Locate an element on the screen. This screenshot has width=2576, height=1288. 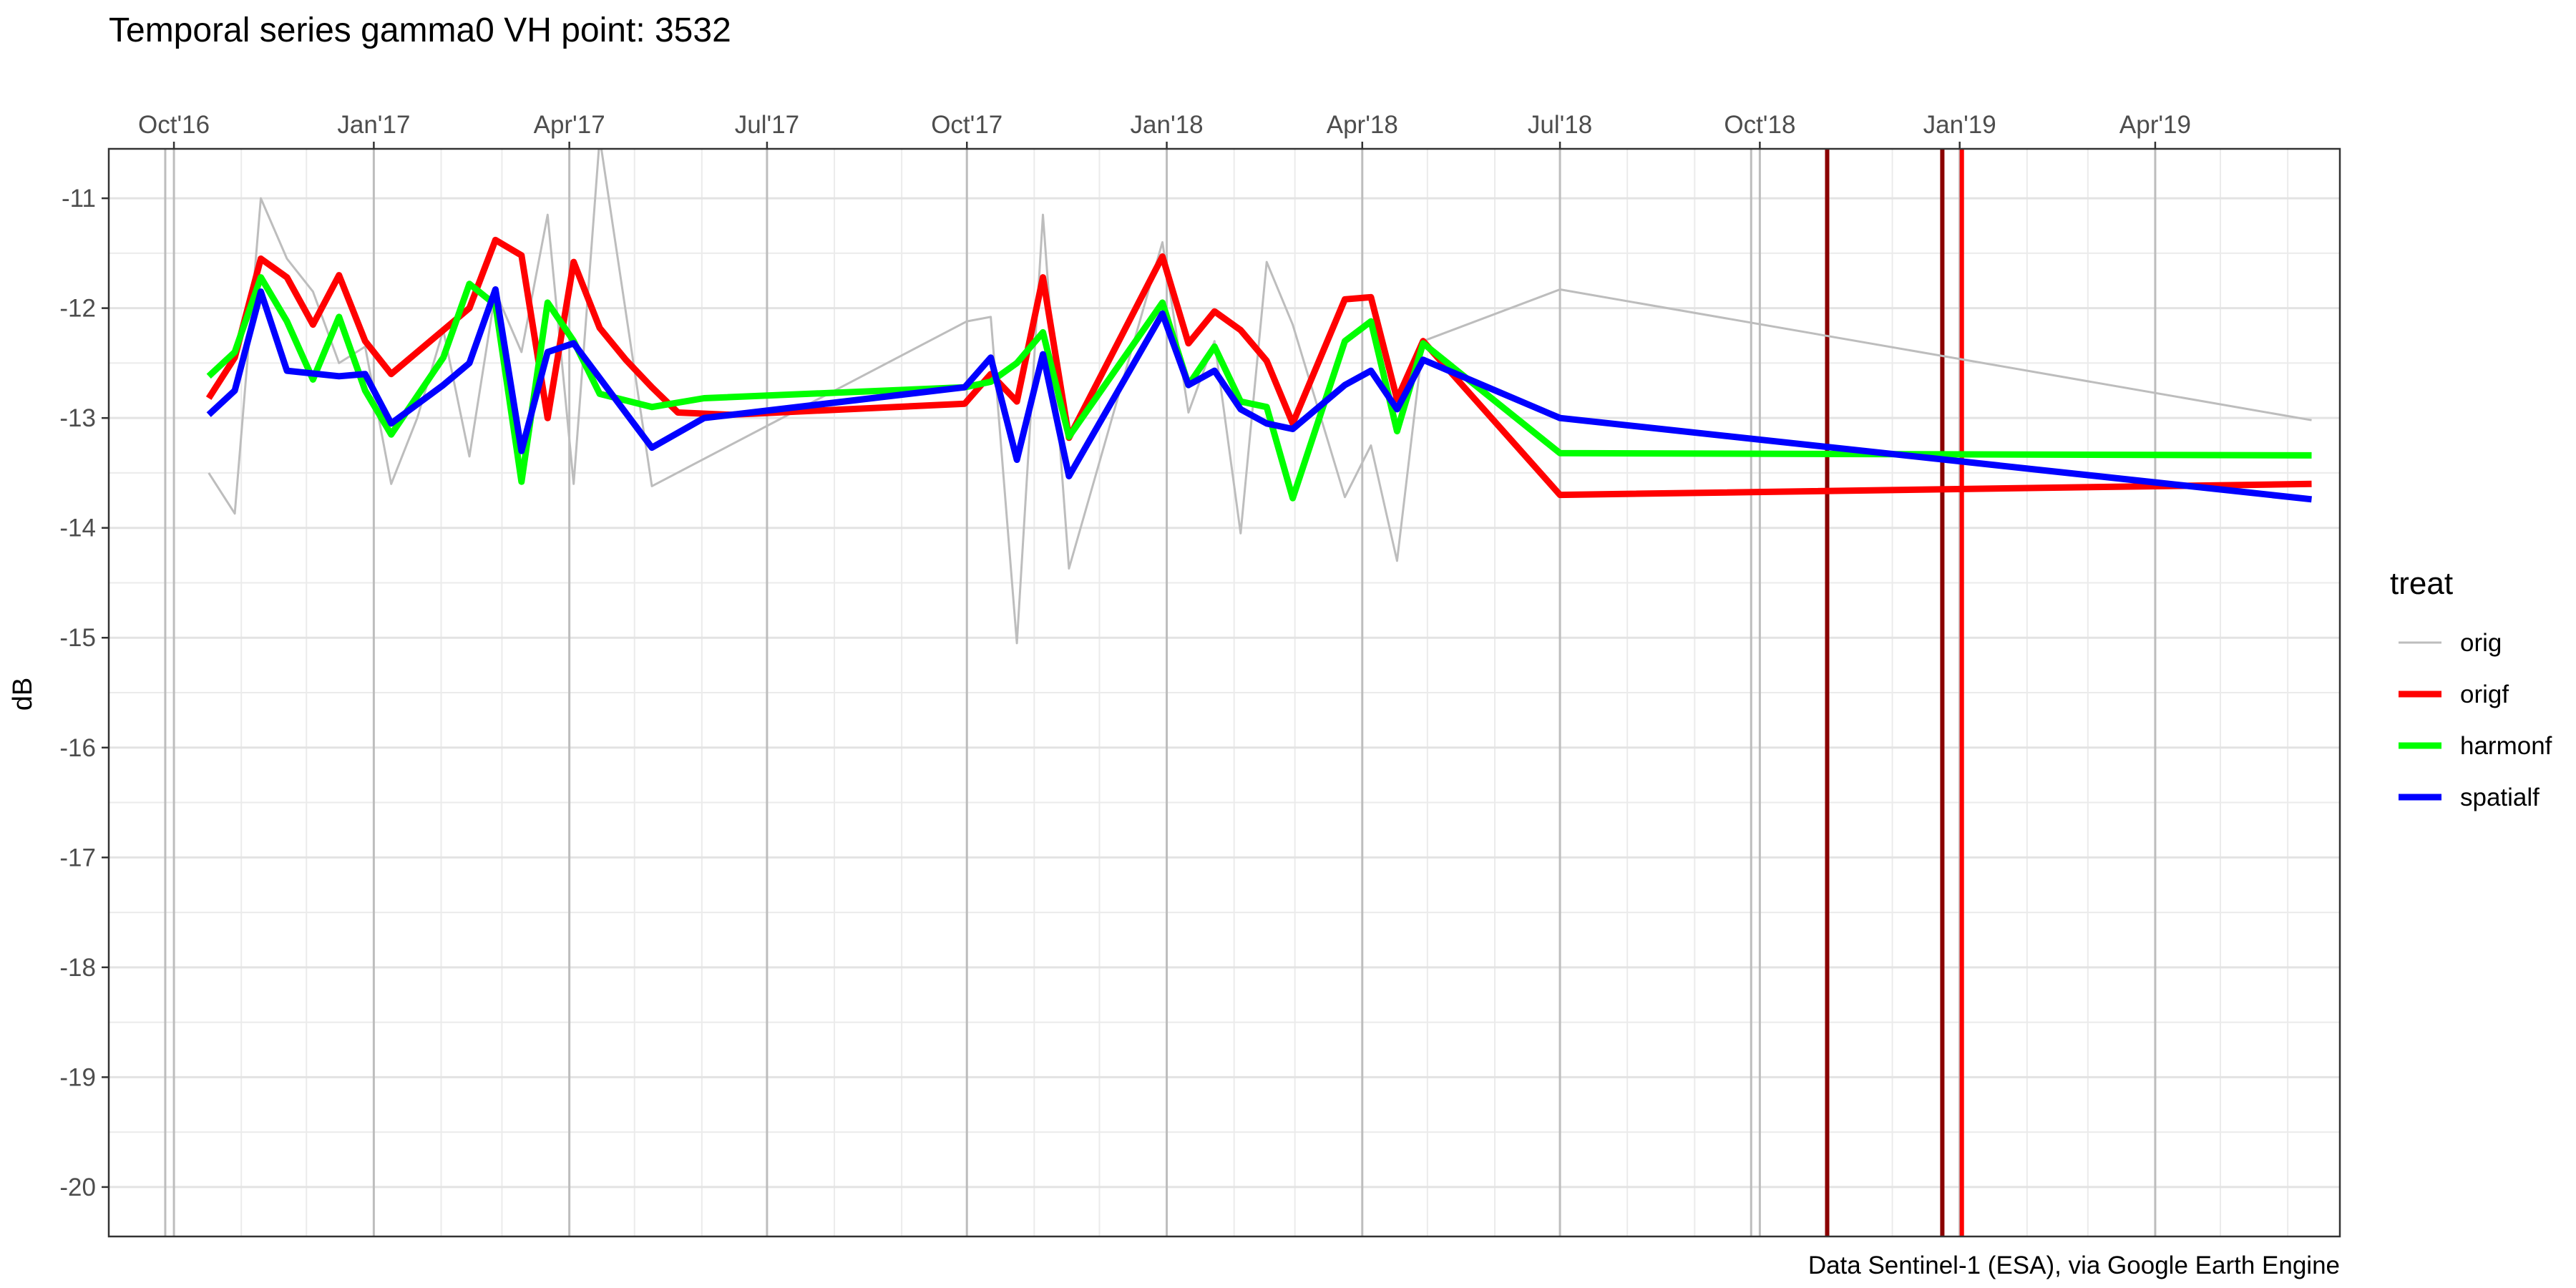
y-tick-label: -14 is located at coordinates (77, 528).